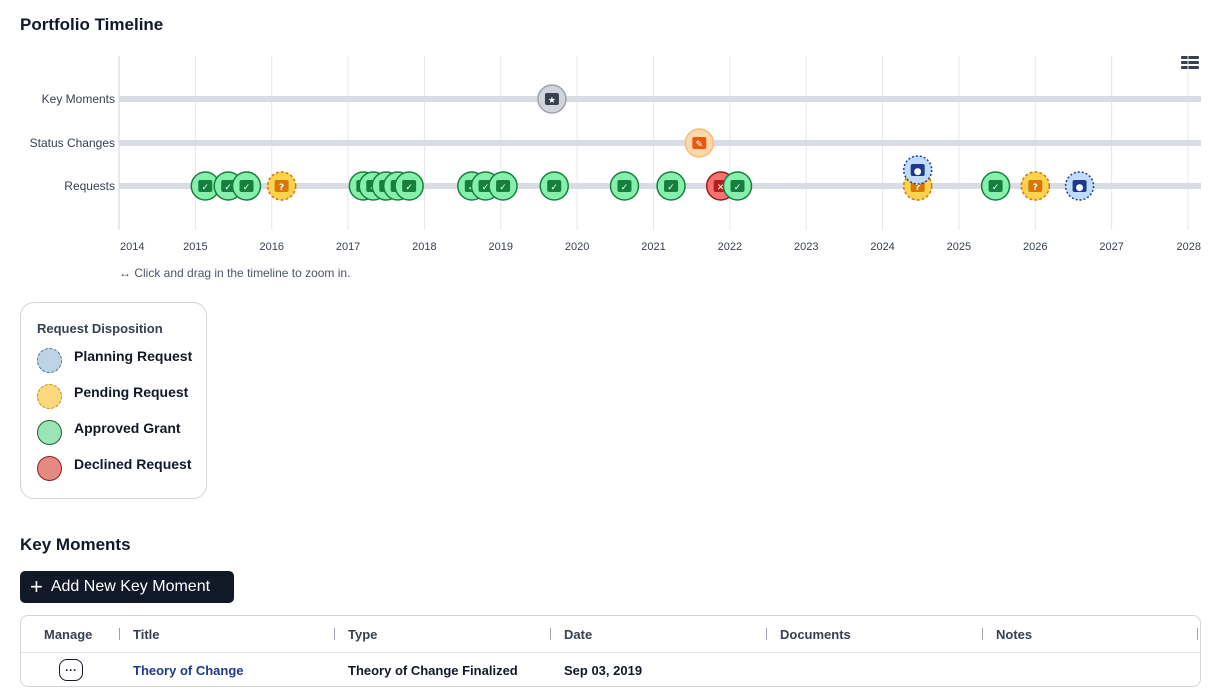  Describe the element at coordinates (1035, 247) in the screenshot. I see `x-tick-label: 2026` at that location.